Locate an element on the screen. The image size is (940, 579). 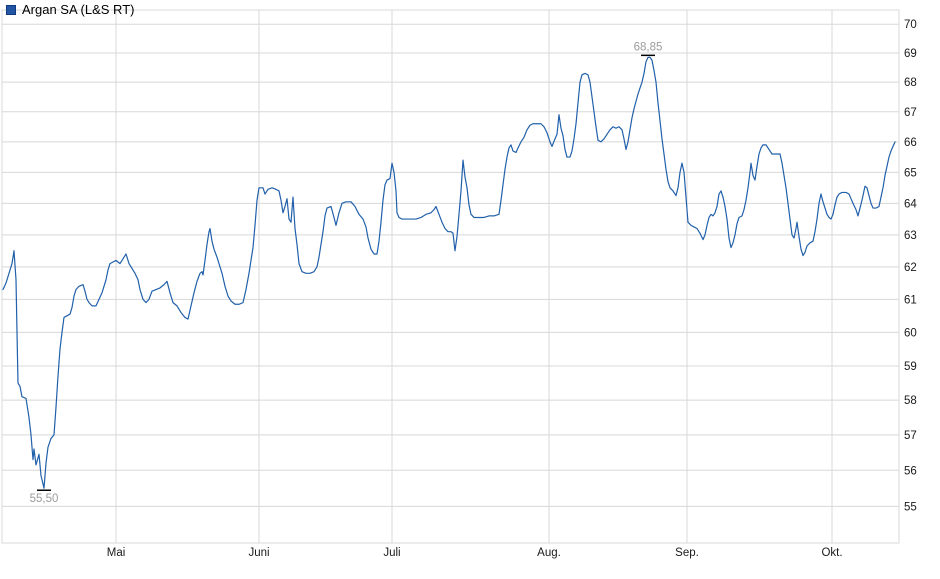
low-annotation-label: 55,50 is located at coordinates (44, 499).